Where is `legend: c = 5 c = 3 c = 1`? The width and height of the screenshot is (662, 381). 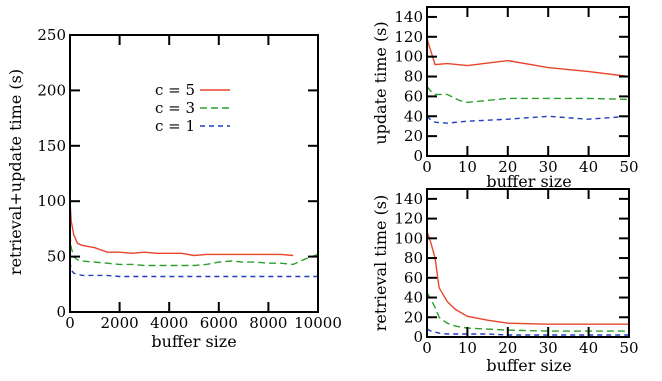 legend: c = 5 c = 3 c = 1 is located at coordinates (192, 108).